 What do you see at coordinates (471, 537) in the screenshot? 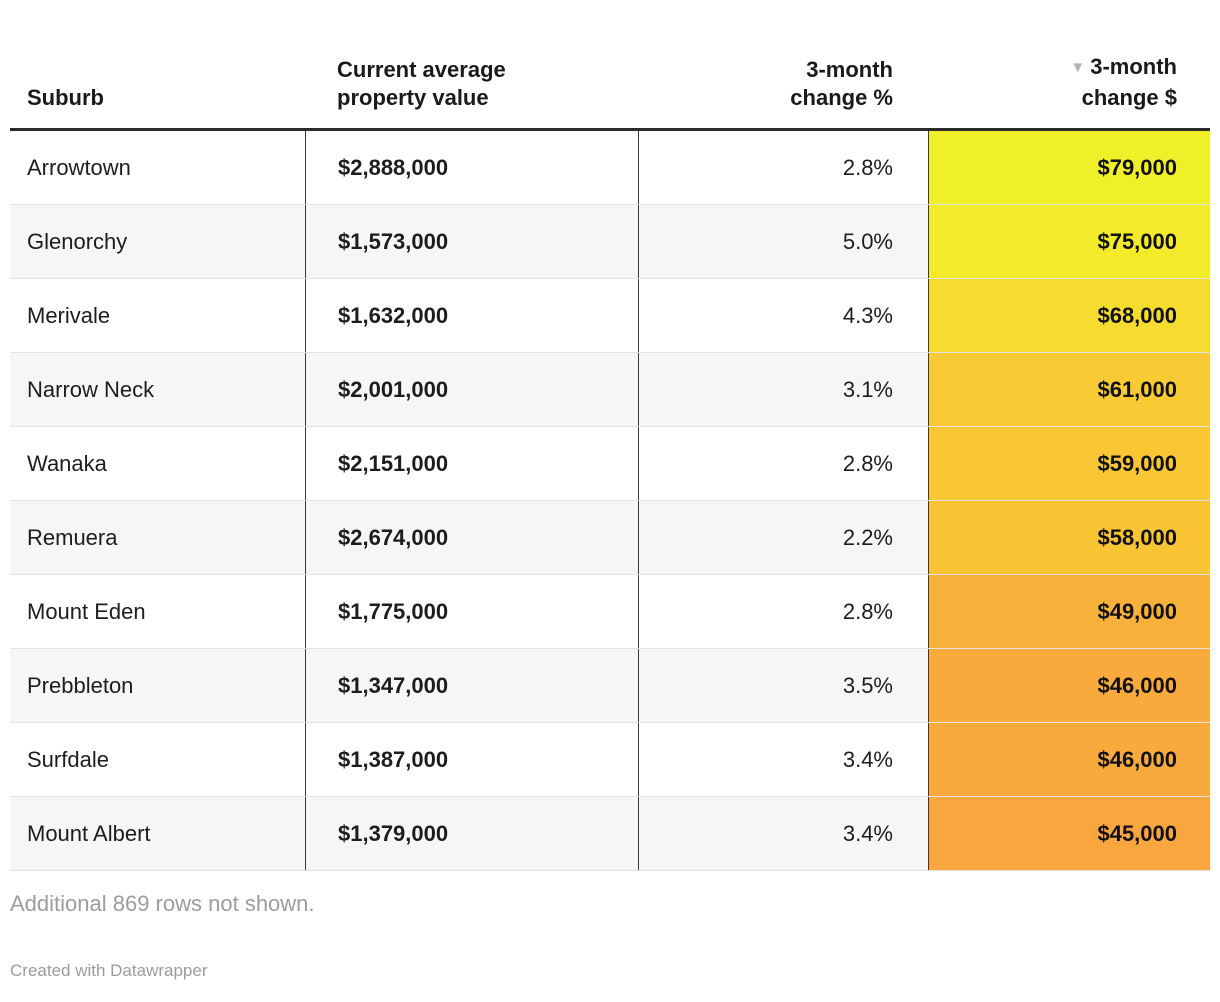
I see `cell-current-value: $2,674,000` at bounding box center [471, 537].